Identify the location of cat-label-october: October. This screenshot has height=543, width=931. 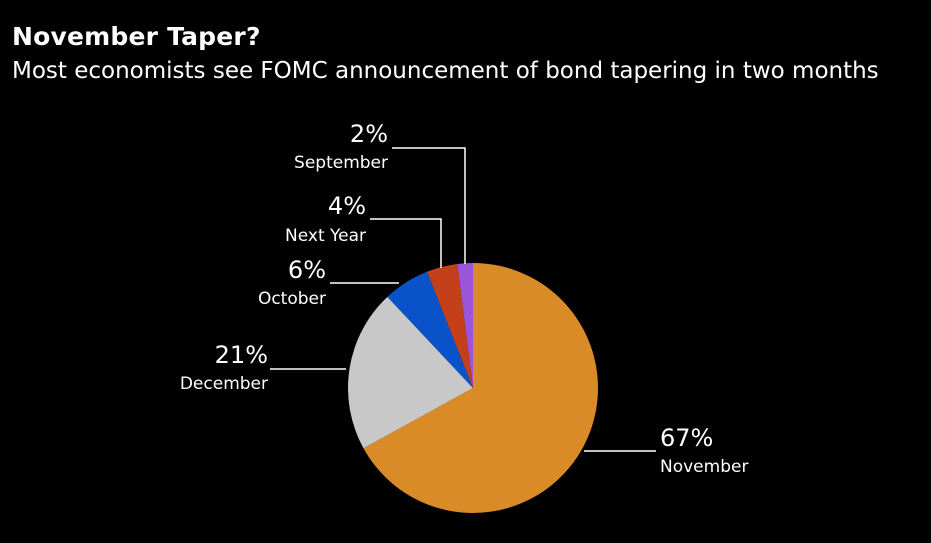
(292, 299).